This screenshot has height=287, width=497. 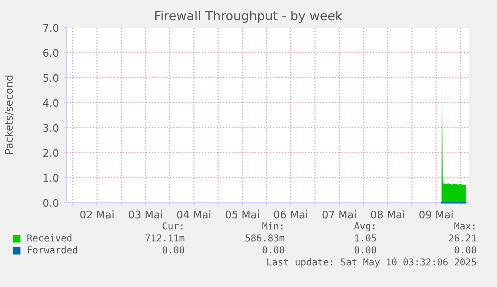 What do you see at coordinates (51, 153) in the screenshot?
I see `y-tick-label: 2.0` at bounding box center [51, 153].